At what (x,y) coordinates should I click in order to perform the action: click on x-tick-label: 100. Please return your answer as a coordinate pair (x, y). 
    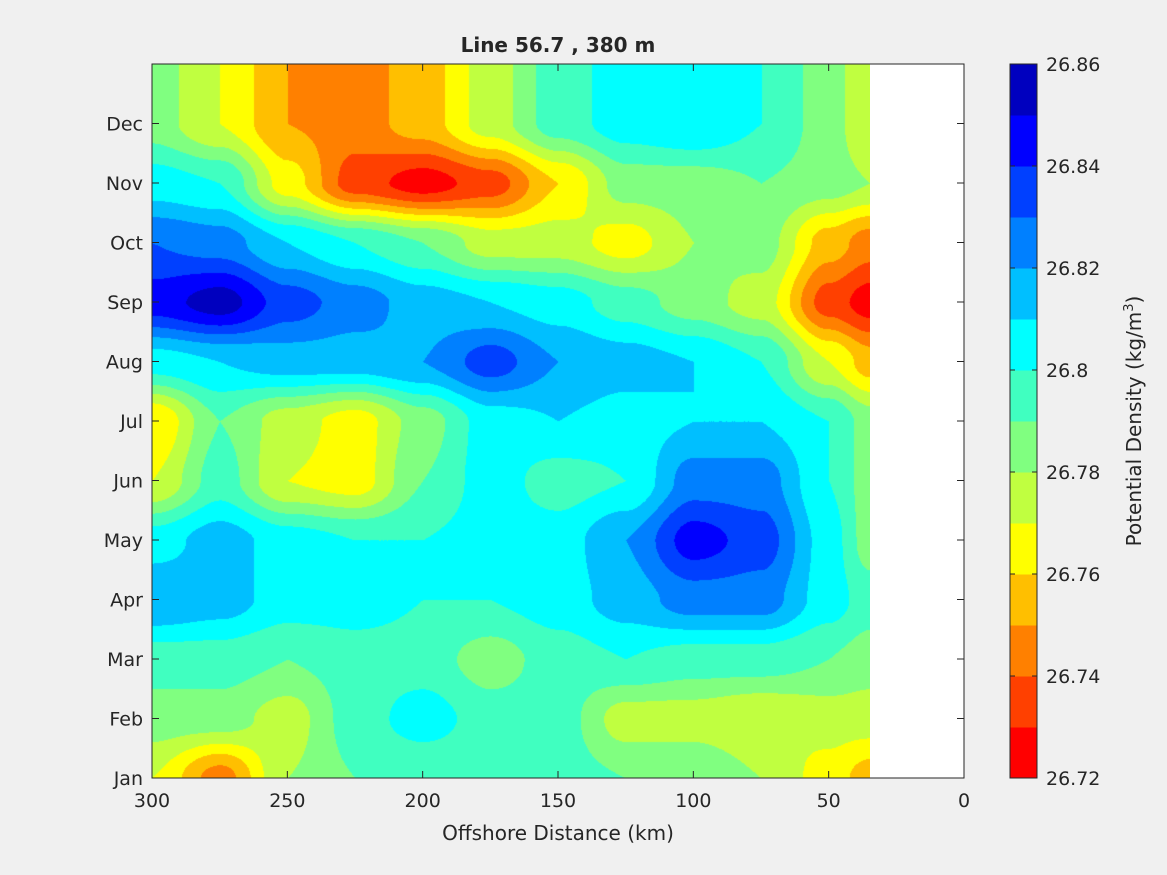
    Looking at the image, I should click on (693, 801).